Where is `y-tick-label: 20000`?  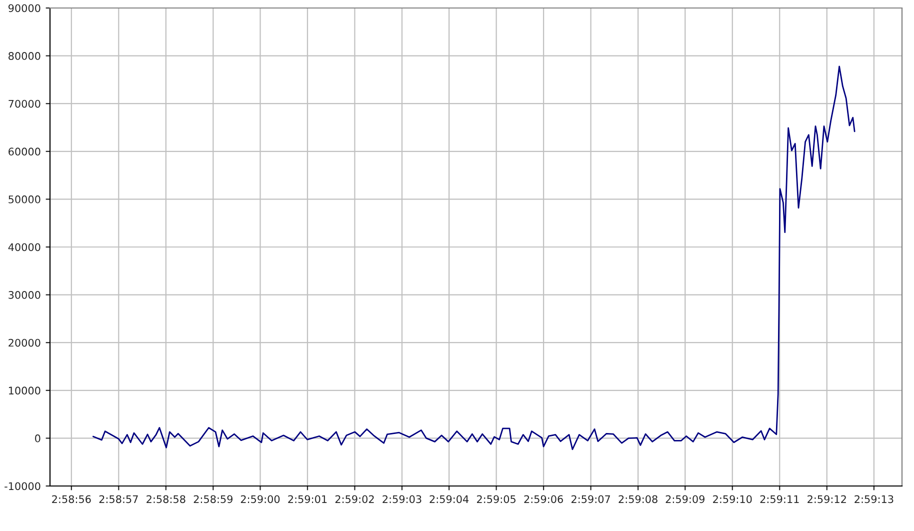 y-tick-label: 20000 is located at coordinates (24, 342).